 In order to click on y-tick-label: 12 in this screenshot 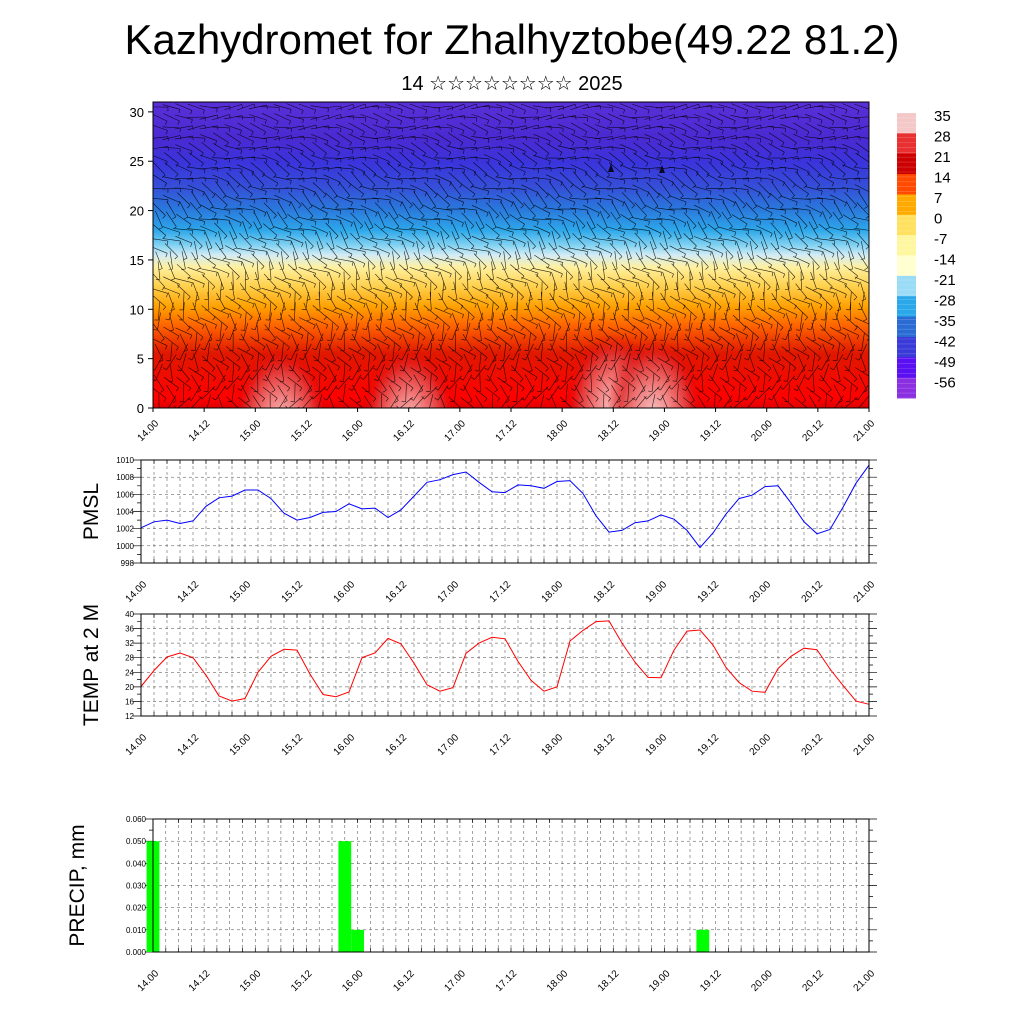, I will do `click(129, 716)`.